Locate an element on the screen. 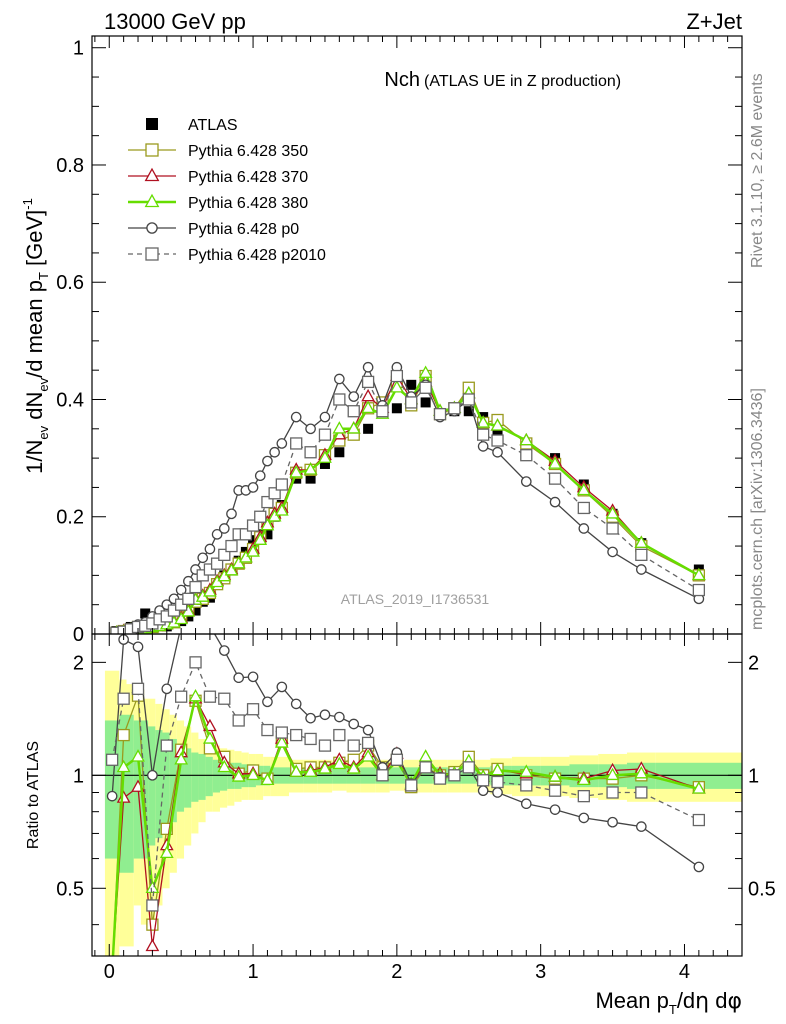 The image size is (786, 1024). x-axis-label: Mean pT/dη dφ is located at coordinates (668, 1002).